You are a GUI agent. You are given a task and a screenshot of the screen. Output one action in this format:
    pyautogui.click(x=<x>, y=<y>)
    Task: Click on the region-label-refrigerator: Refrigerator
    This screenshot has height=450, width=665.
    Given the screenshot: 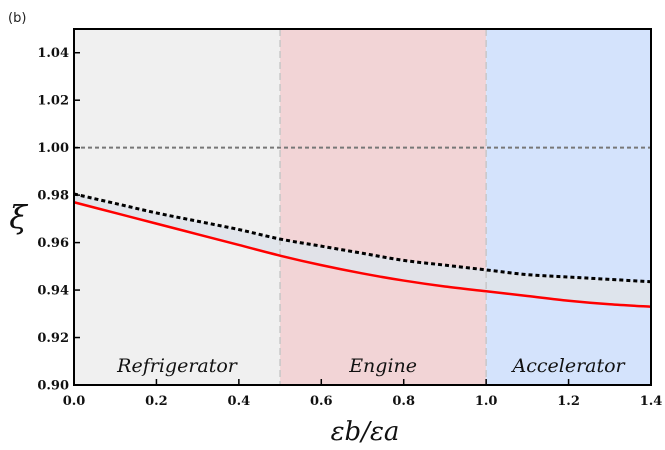 What is the action you would take?
    pyautogui.click(x=177, y=366)
    